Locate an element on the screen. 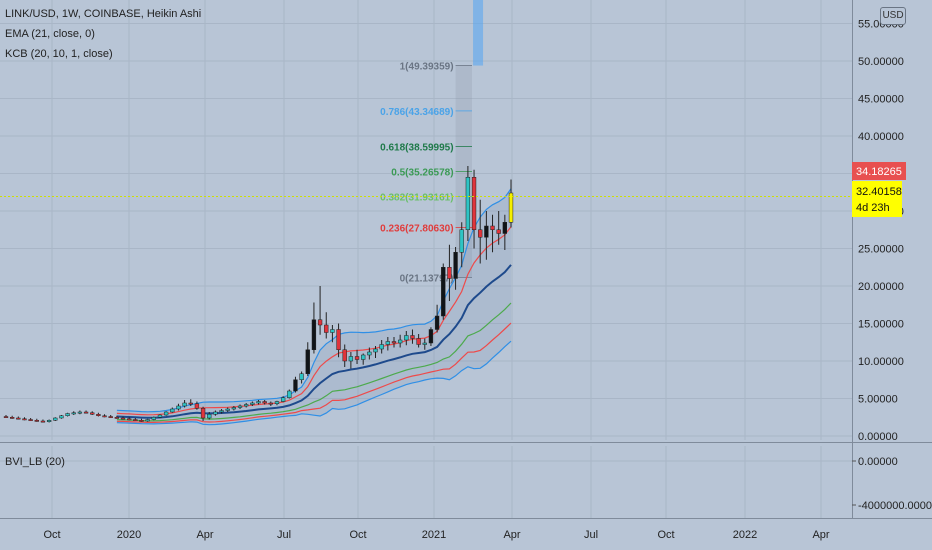 The height and width of the screenshot is (550, 932). time-tick: Jul is located at coordinates (591, 535).